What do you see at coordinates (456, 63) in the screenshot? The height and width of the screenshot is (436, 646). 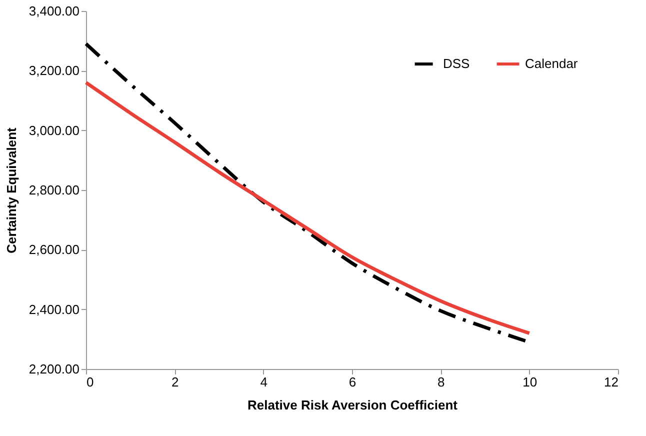 I see `legend-label: DSS` at bounding box center [456, 63].